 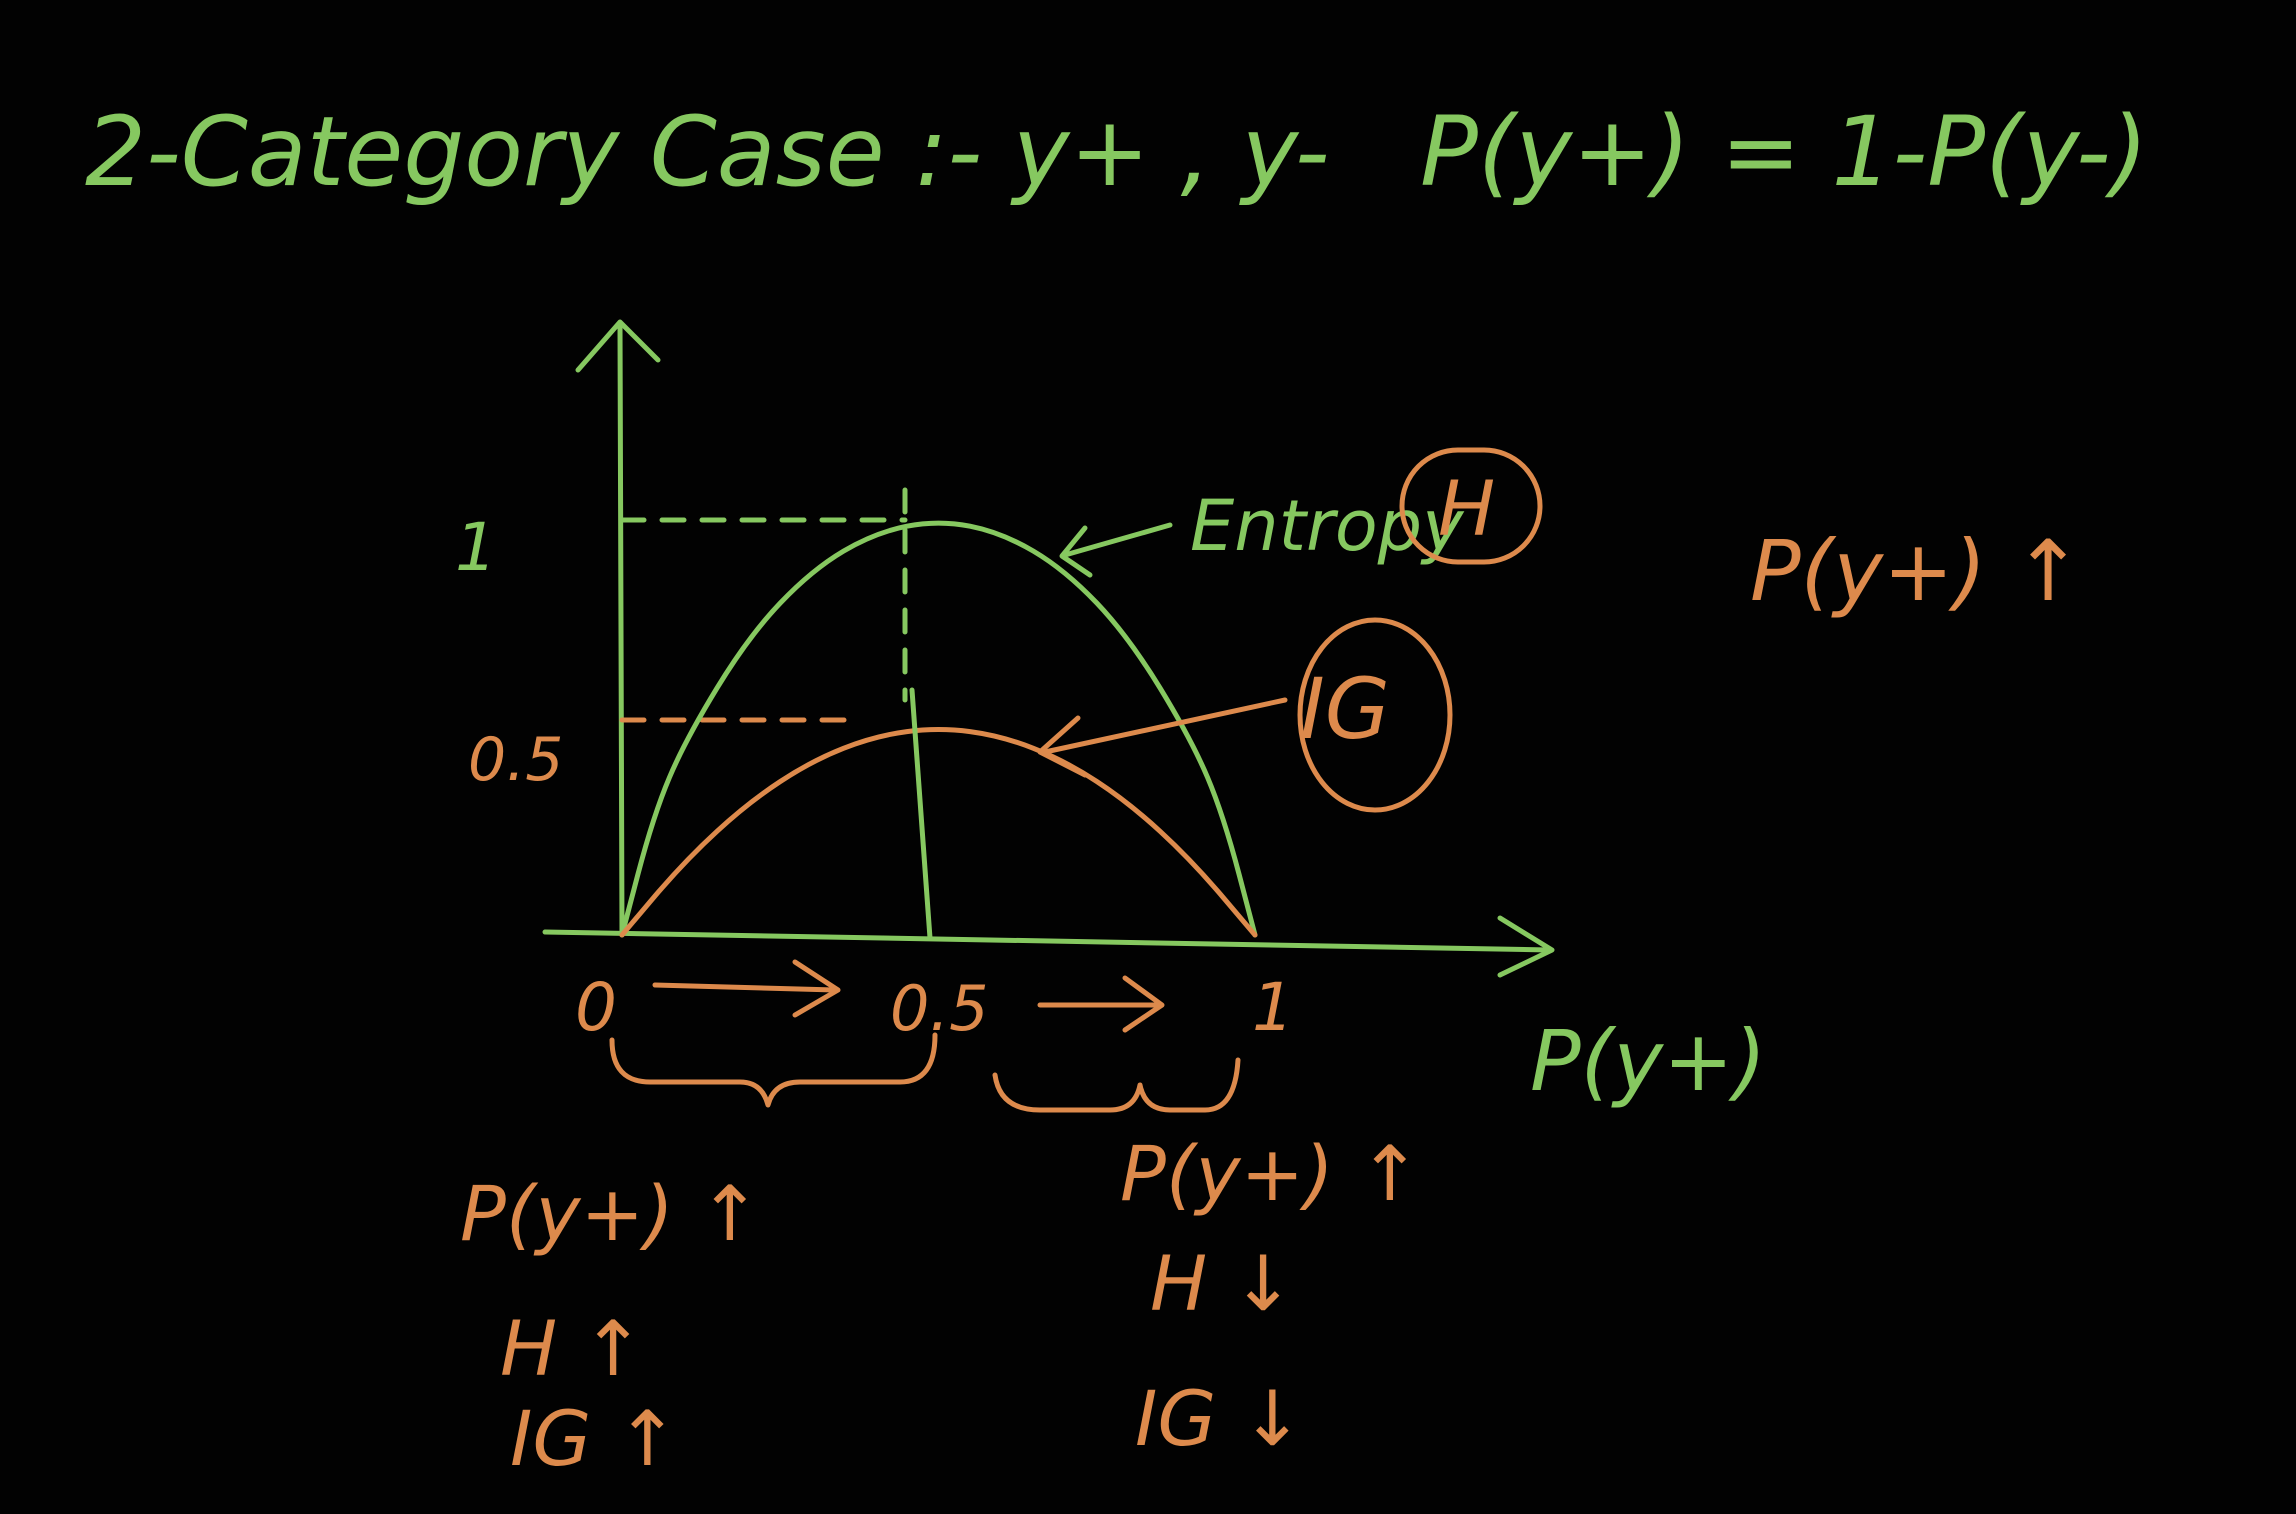 What do you see at coordinates (1526, 946) in the screenshot?
I see `x-axis-arrow-icon` at bounding box center [1526, 946].